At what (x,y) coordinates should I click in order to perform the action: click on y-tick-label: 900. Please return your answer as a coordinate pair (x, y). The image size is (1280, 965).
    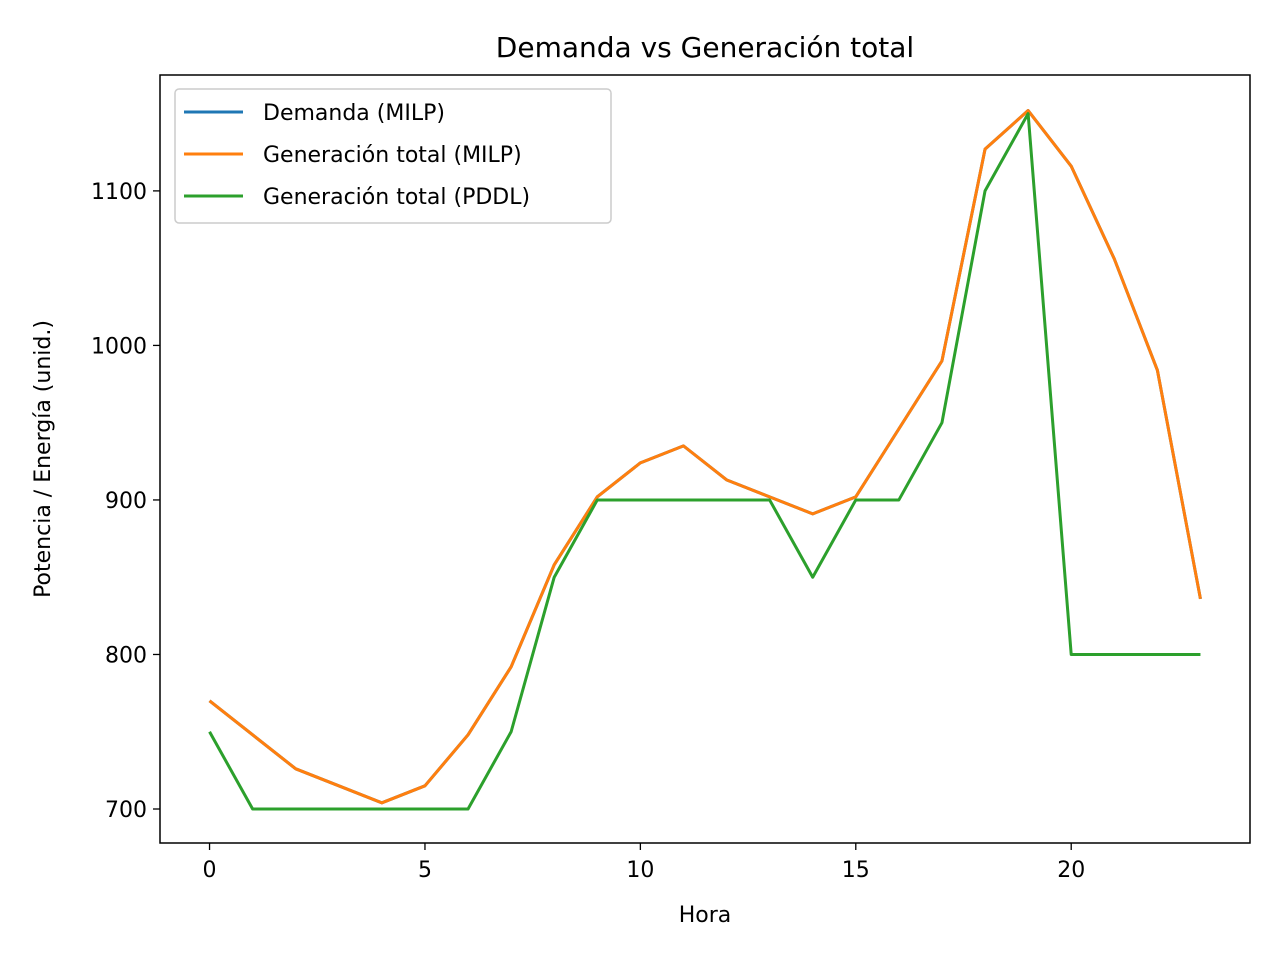
    Looking at the image, I should click on (126, 501).